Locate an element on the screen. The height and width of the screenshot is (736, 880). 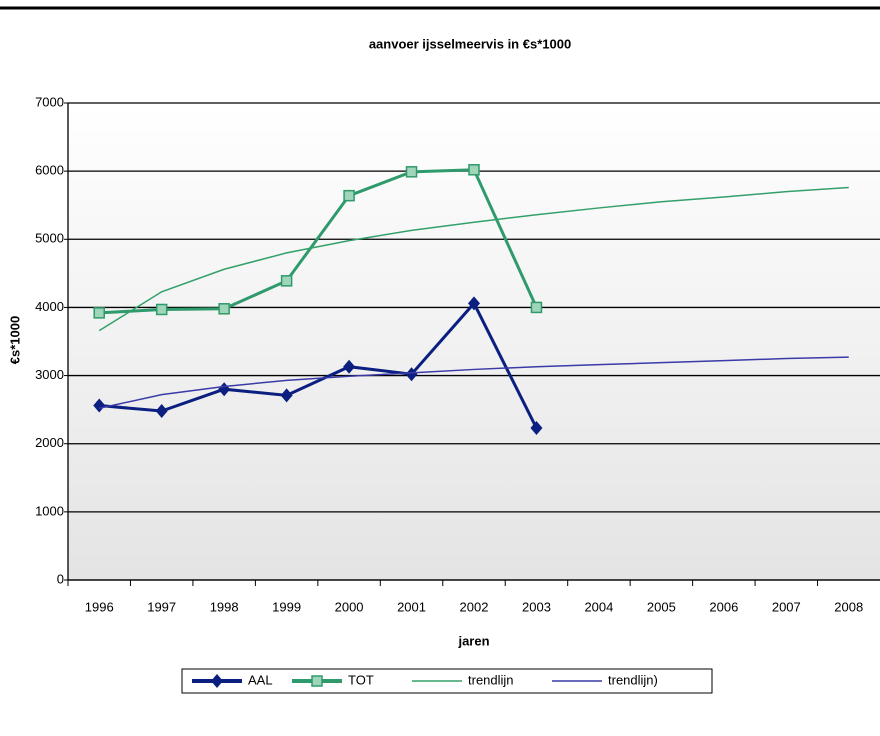
x-tick-label: 2008 is located at coordinates (848, 606).